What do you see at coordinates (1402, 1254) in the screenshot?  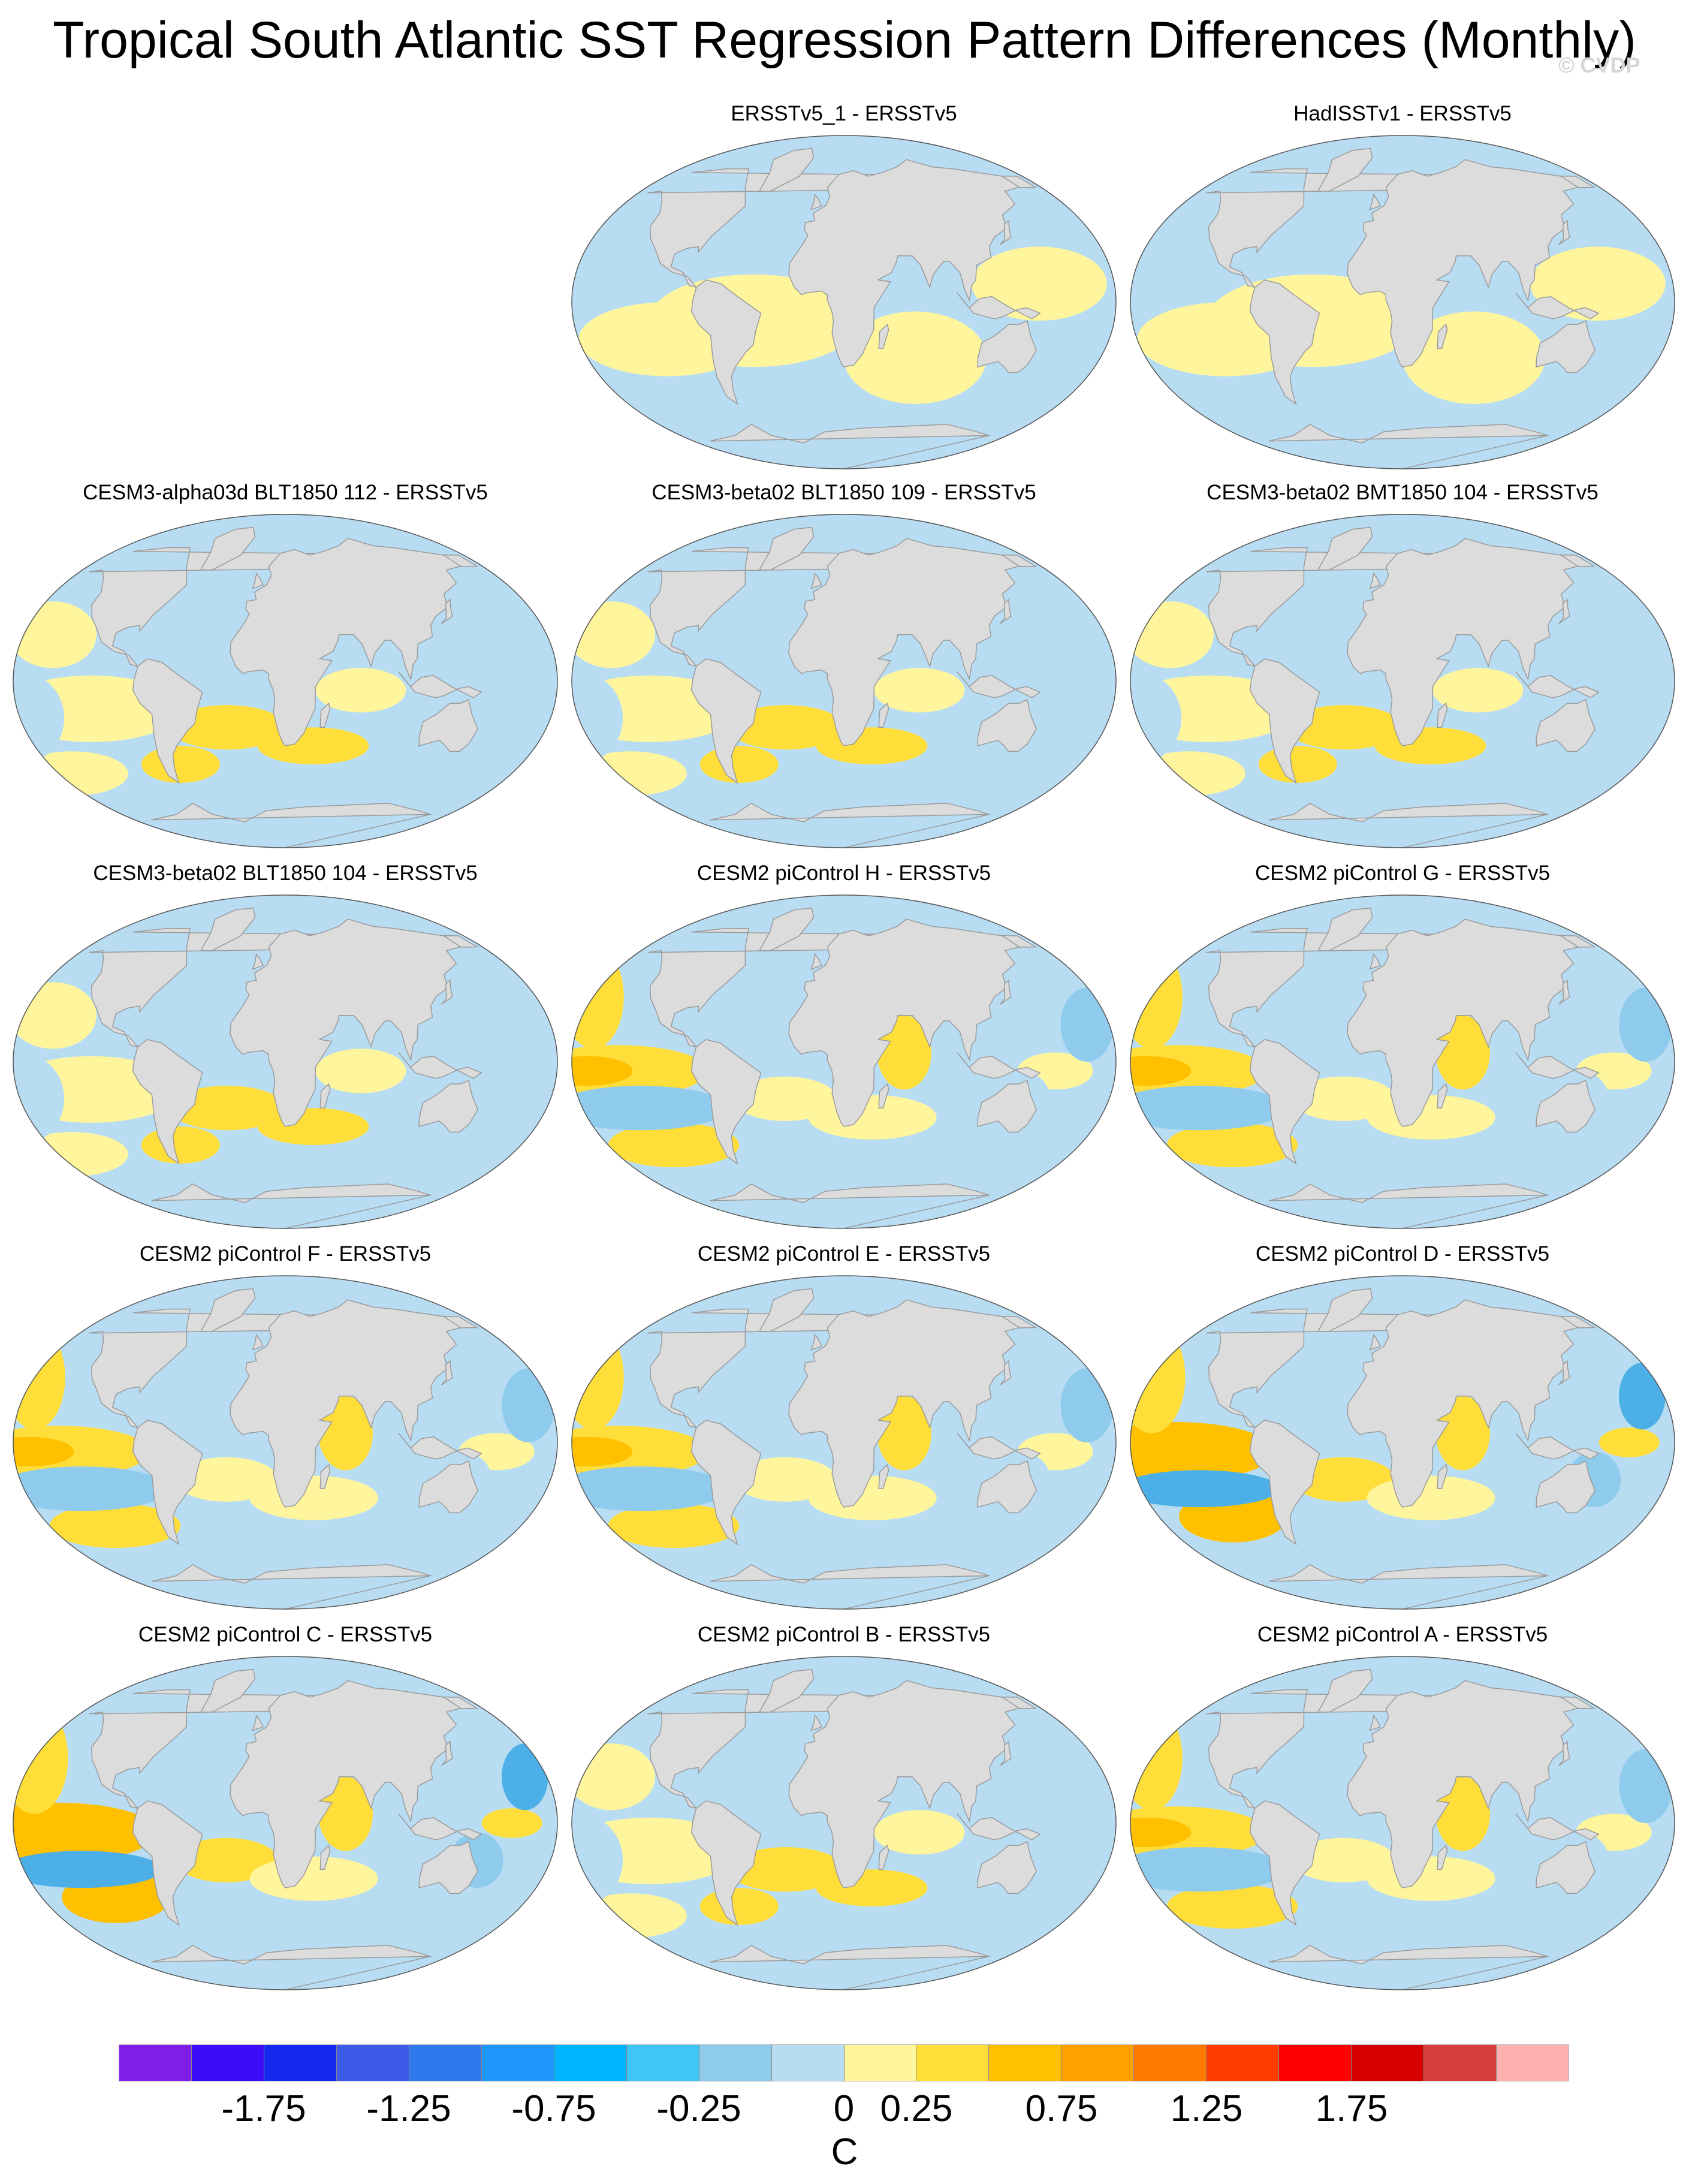 I see `panel-title: CESM2 piControl D - ERSSTv5` at bounding box center [1402, 1254].